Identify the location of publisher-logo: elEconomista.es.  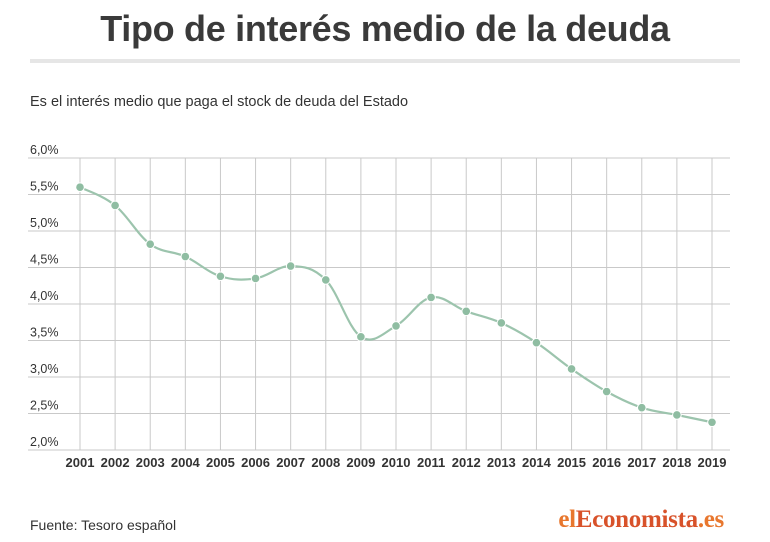
(641, 520).